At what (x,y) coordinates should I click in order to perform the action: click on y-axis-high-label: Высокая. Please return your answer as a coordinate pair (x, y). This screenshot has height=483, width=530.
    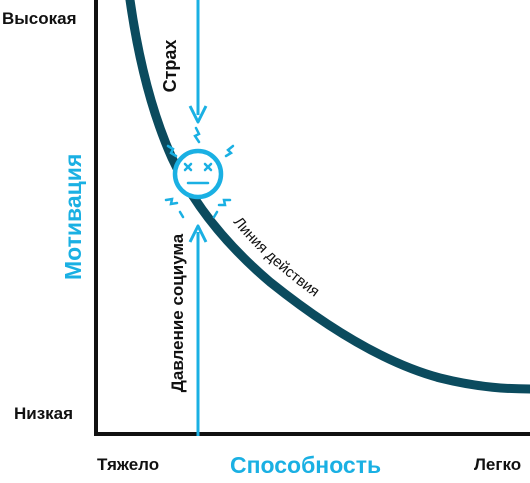
    Looking at the image, I should click on (39, 18).